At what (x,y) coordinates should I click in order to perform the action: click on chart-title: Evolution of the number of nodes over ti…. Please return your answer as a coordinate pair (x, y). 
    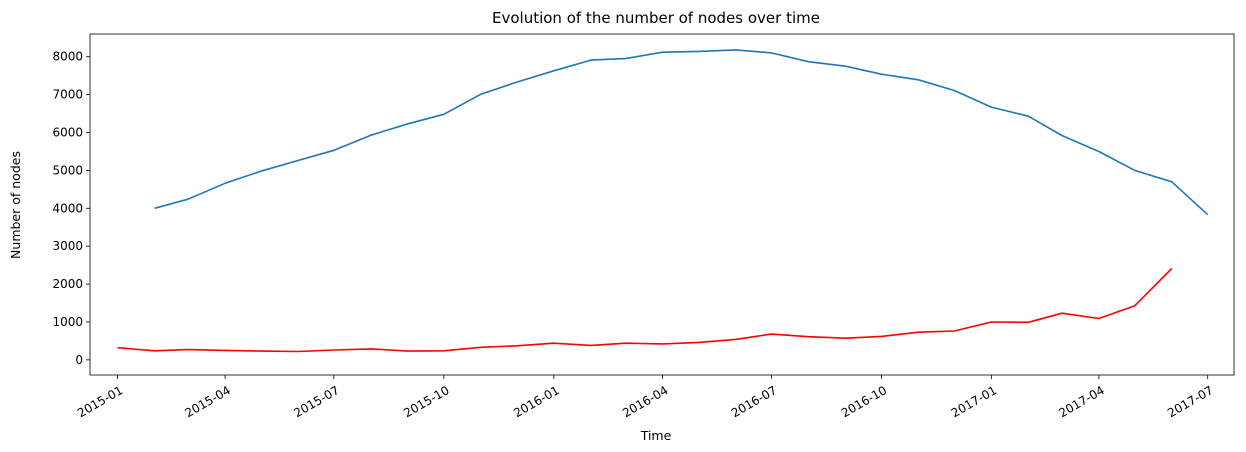
    Looking at the image, I should click on (656, 18).